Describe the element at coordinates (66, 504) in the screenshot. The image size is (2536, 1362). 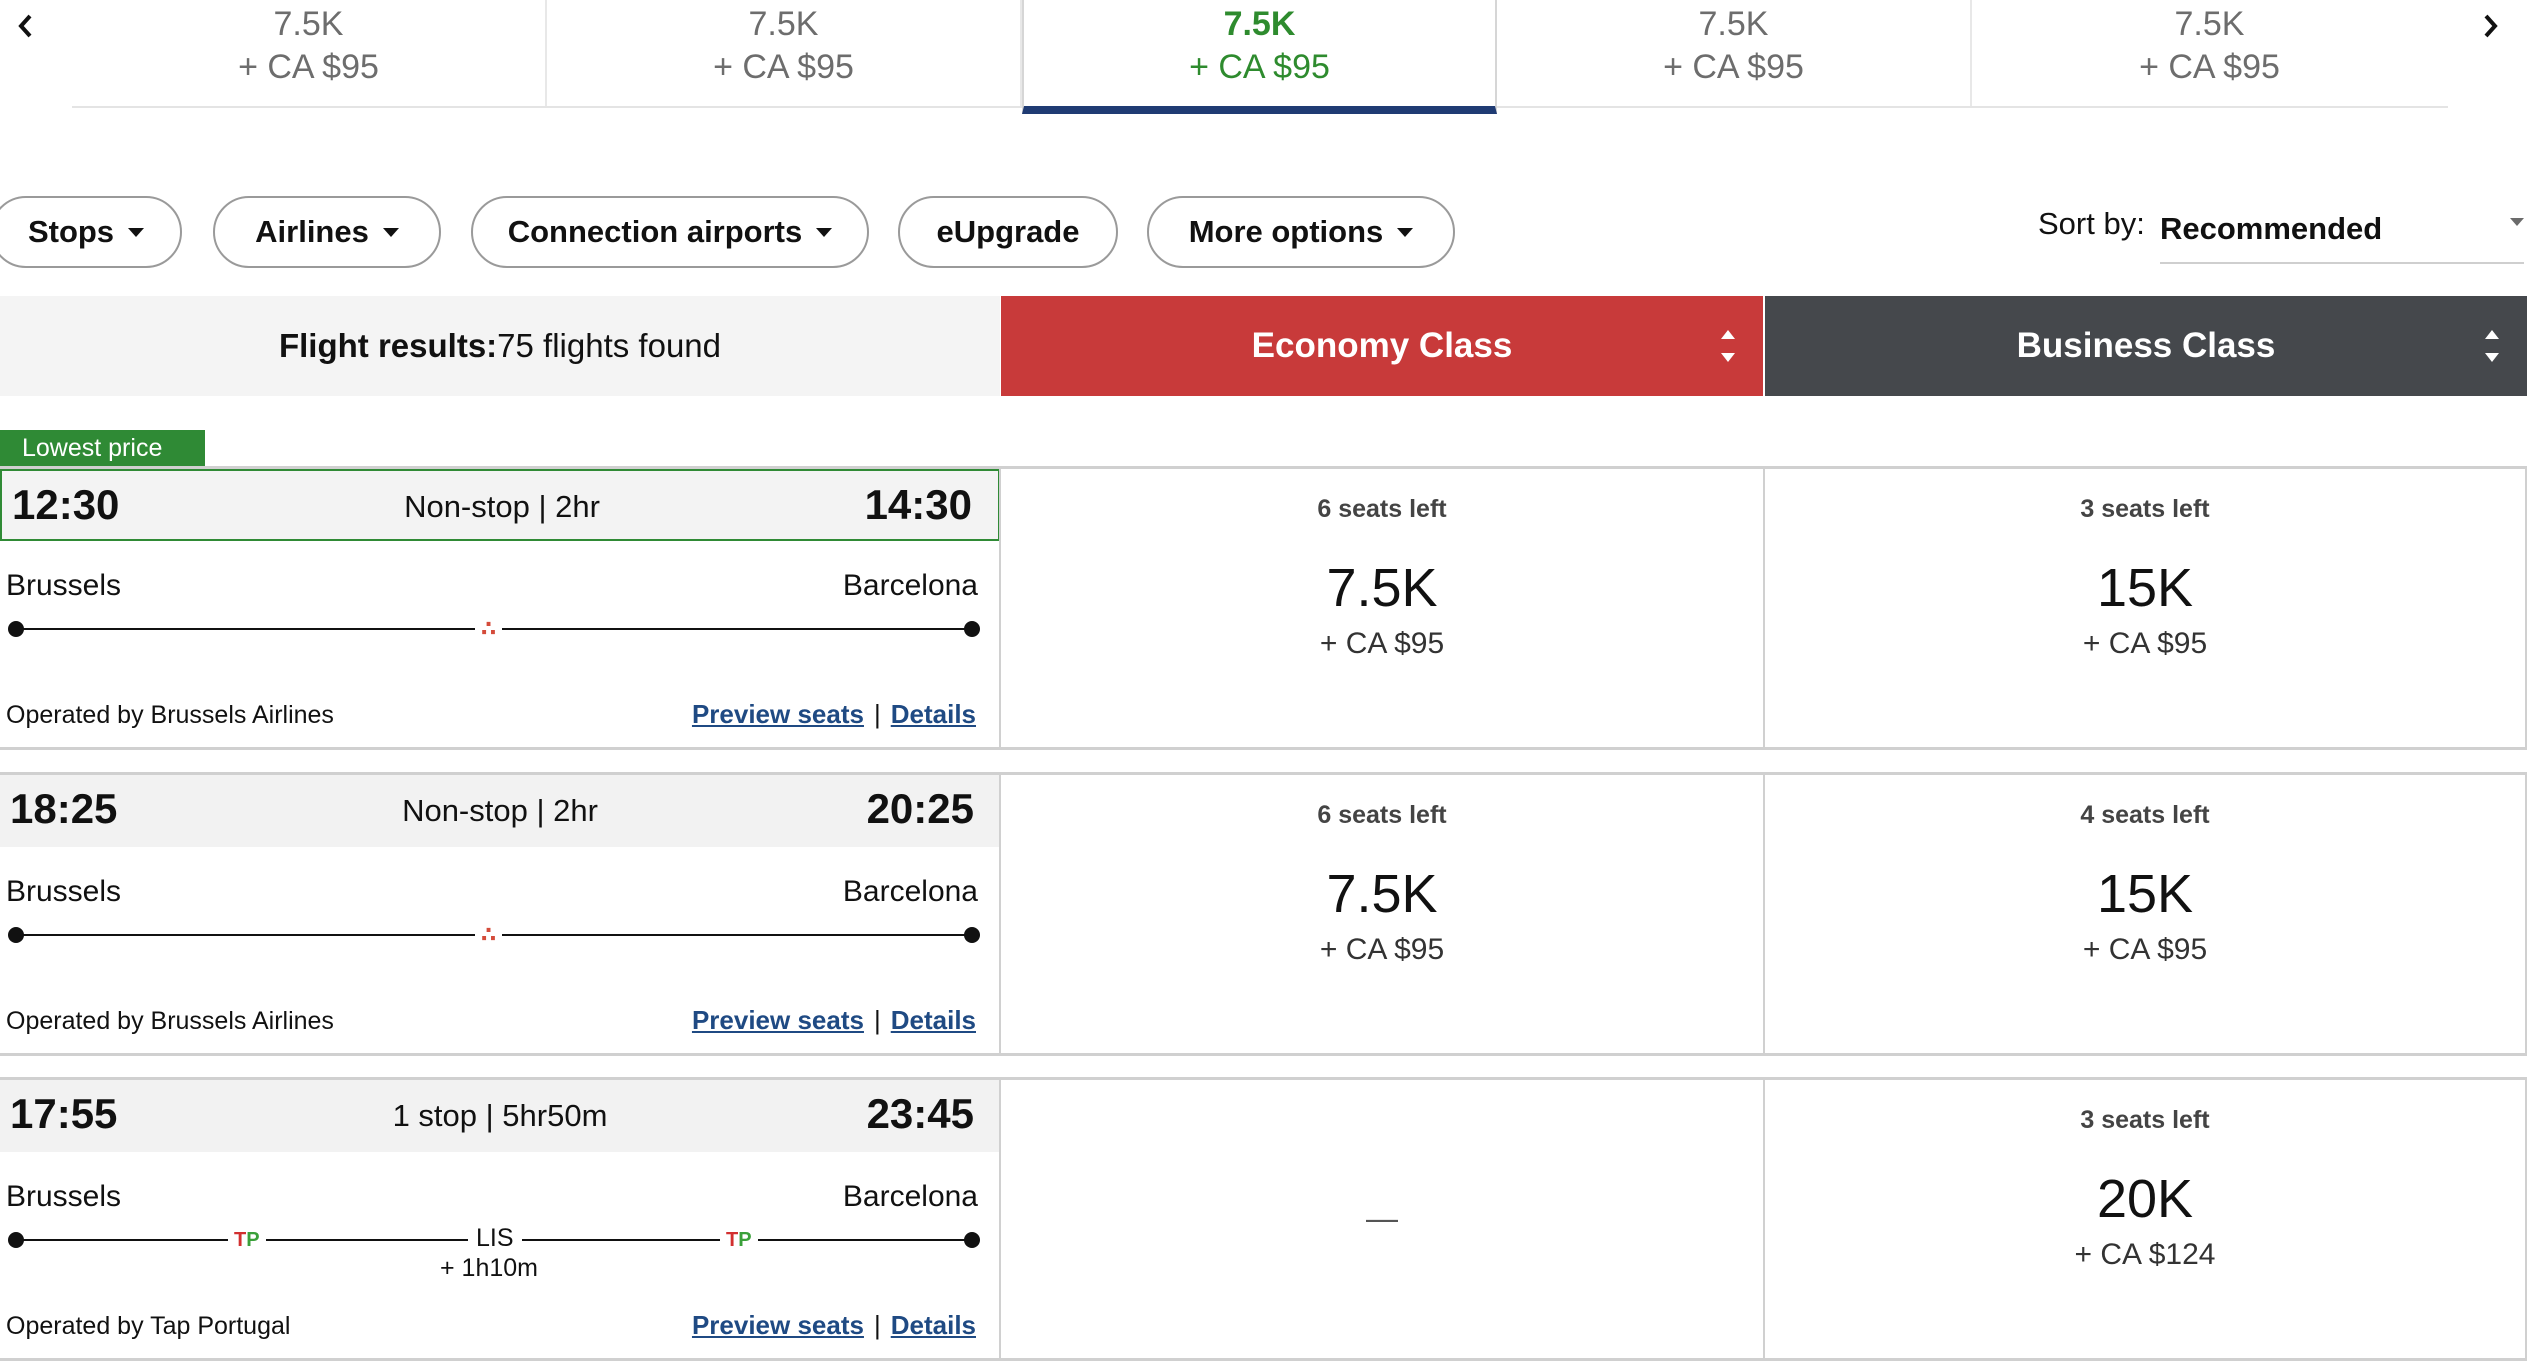
I see `departure-time: 12:30` at that location.